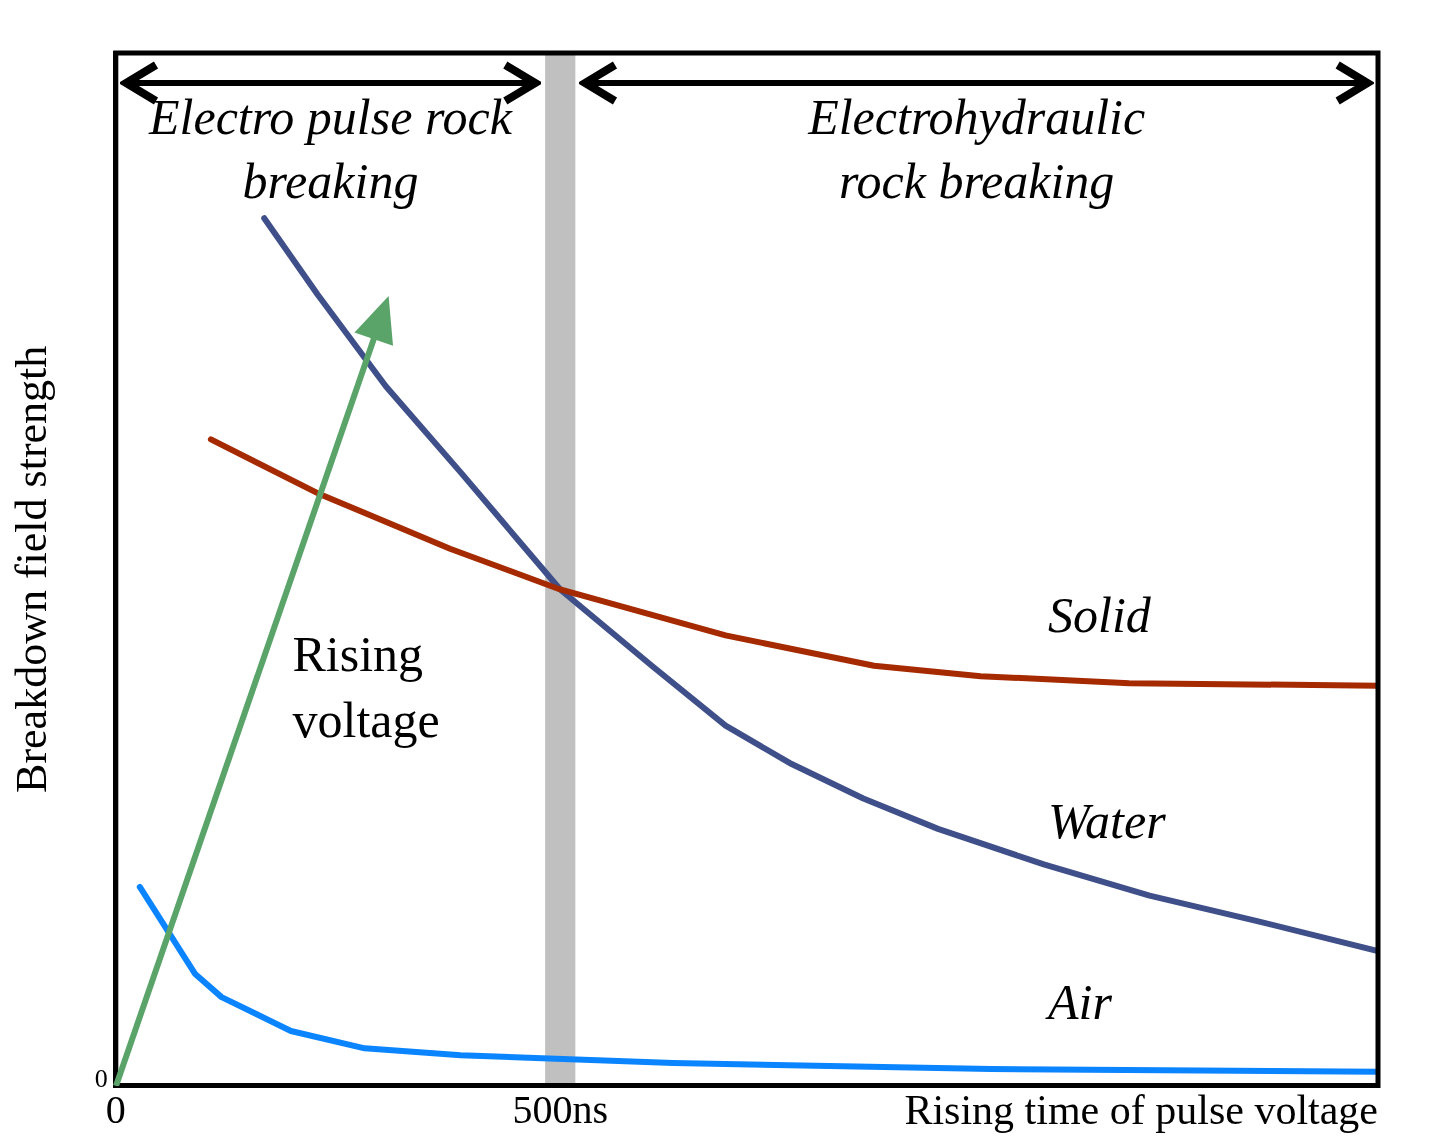  What do you see at coordinates (31, 569) in the screenshot?
I see `y-axis-title: Breakdown field strength` at bounding box center [31, 569].